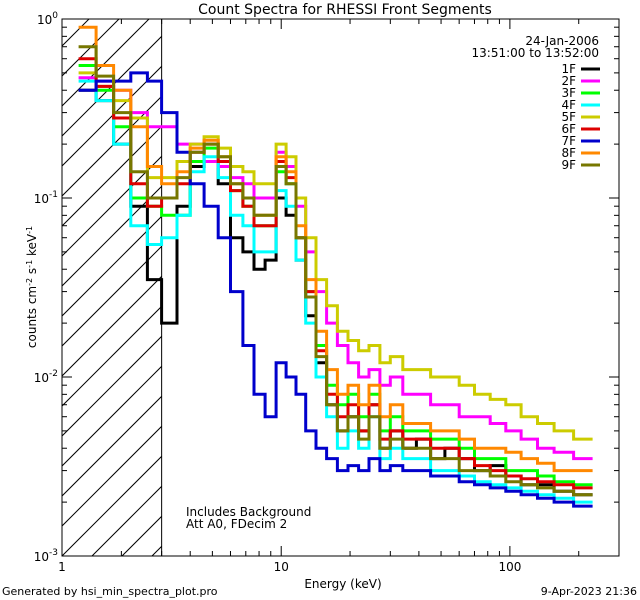  I want to click on y-axis-label: counts cm-2 s-1 keV-1, so click(32, 287).